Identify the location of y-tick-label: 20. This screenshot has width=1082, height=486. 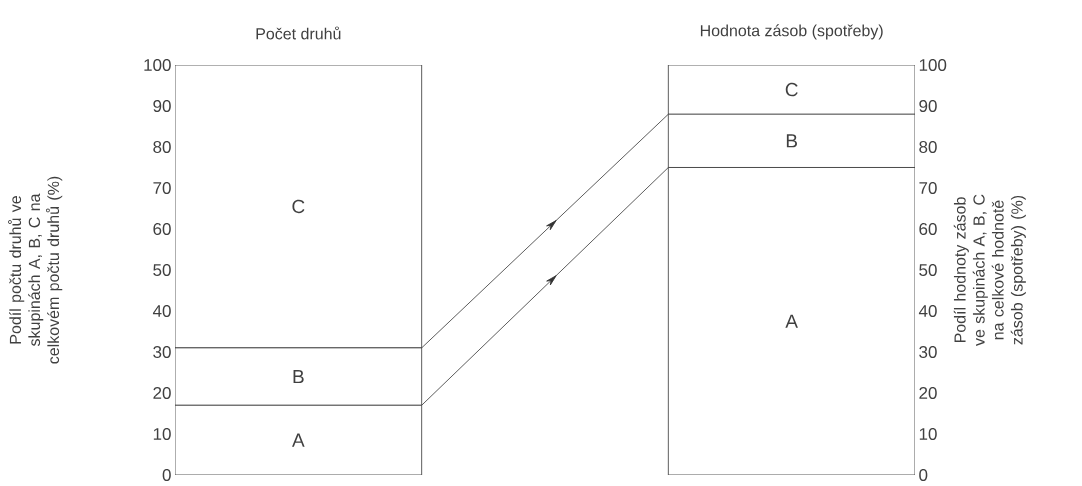
(162, 393).